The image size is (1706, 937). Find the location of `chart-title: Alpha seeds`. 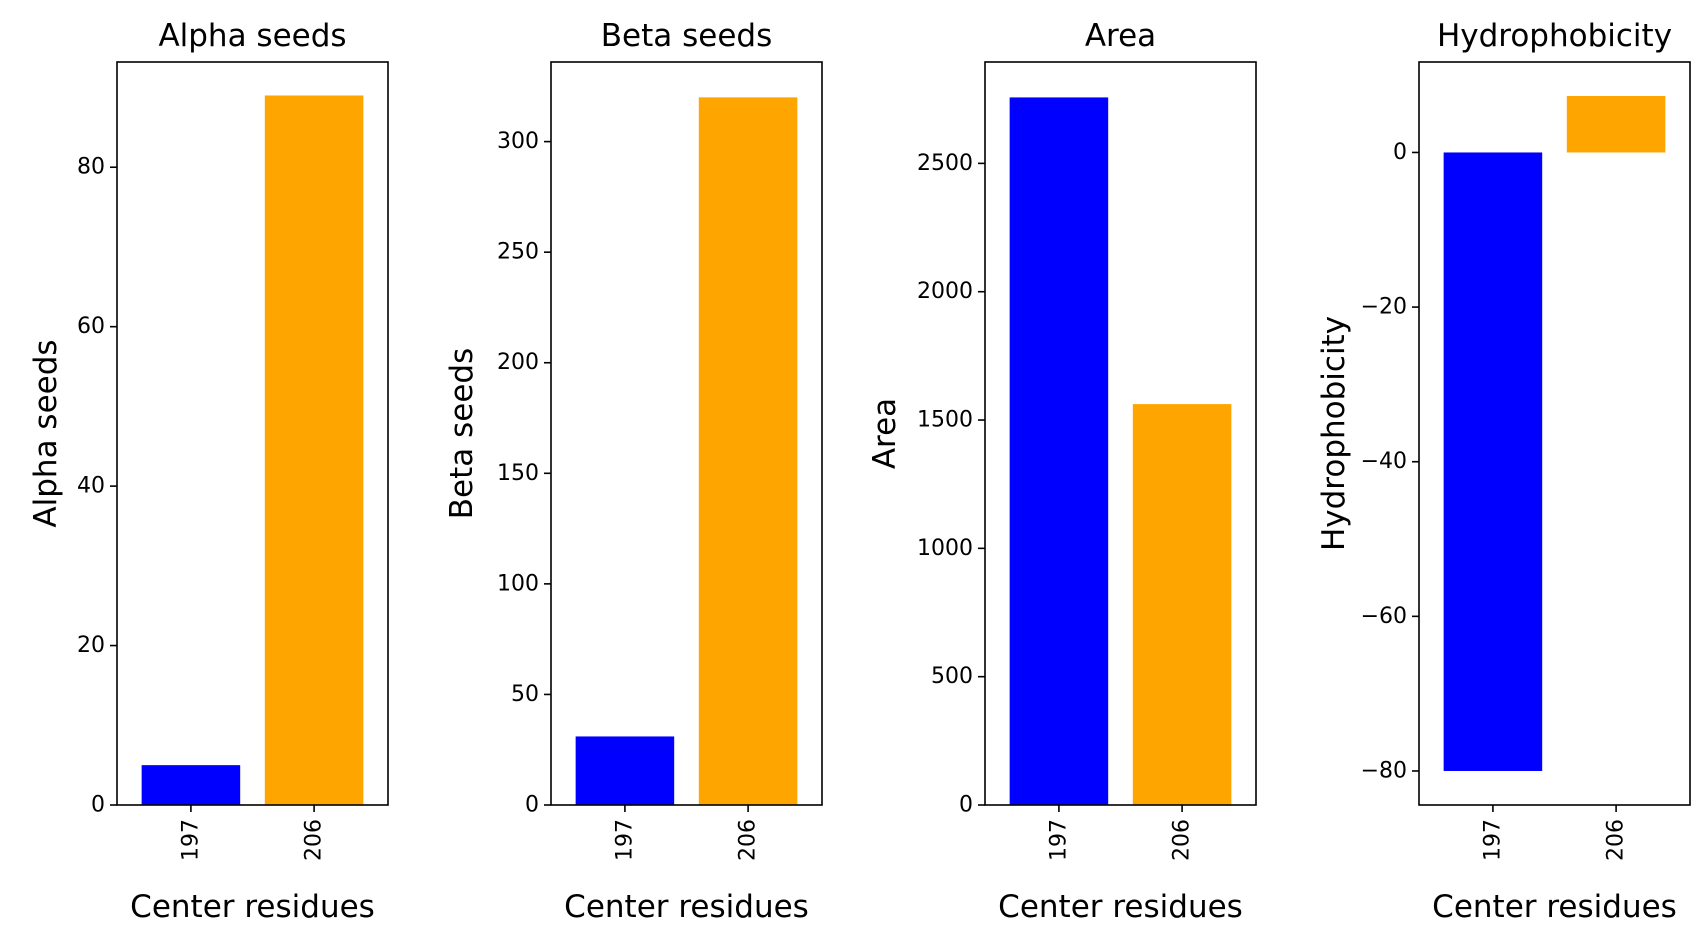

chart-title: Alpha seeds is located at coordinates (252, 36).